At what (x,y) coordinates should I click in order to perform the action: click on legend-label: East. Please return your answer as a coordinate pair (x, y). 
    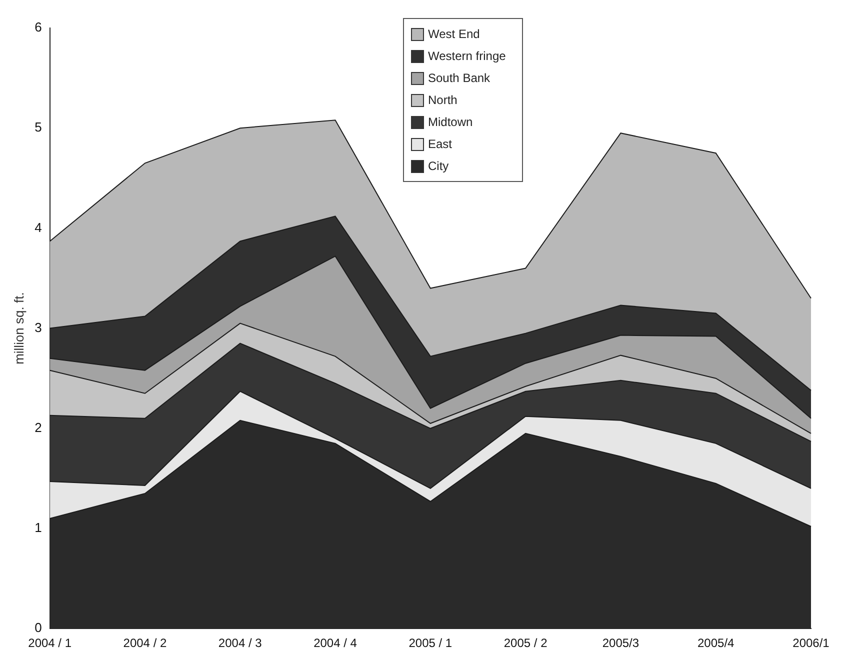
    Looking at the image, I should click on (440, 144).